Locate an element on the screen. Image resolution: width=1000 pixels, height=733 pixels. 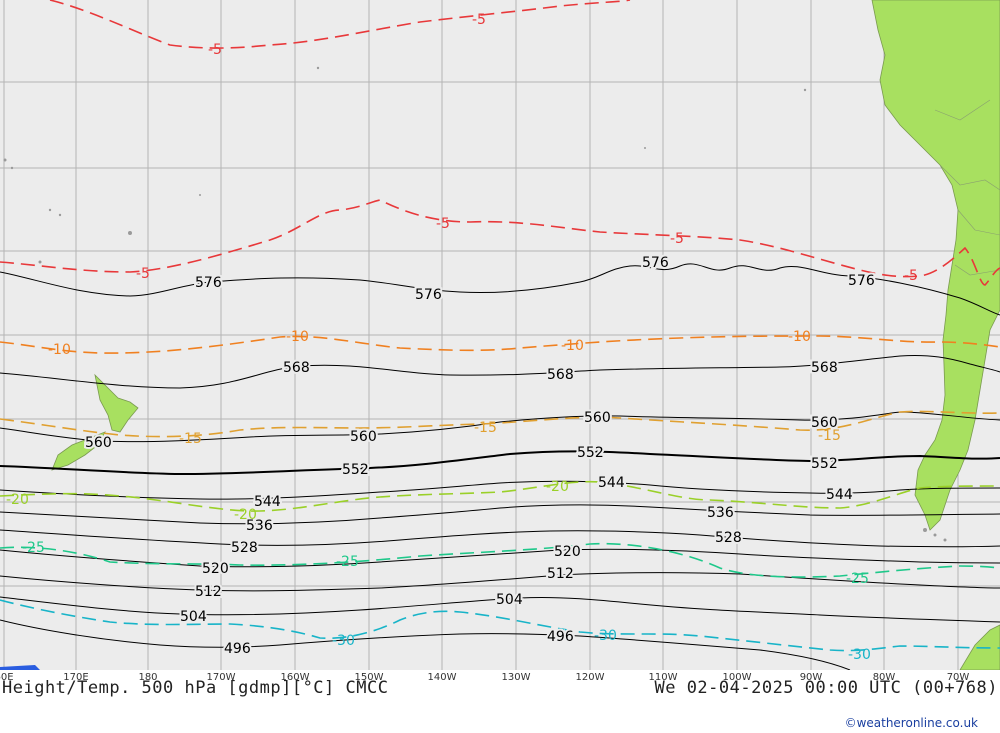
lon-label: 160W is located at coordinates (295, 677).